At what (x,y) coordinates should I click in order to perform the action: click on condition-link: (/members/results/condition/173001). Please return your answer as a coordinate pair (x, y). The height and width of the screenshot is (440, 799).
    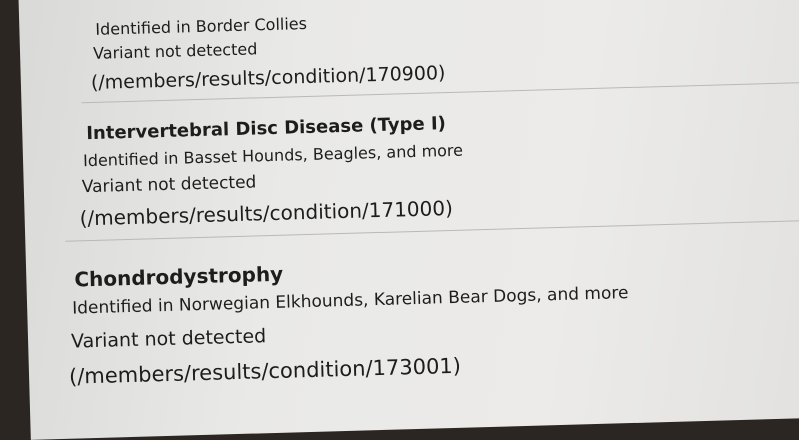
    Looking at the image, I should click on (265, 371).